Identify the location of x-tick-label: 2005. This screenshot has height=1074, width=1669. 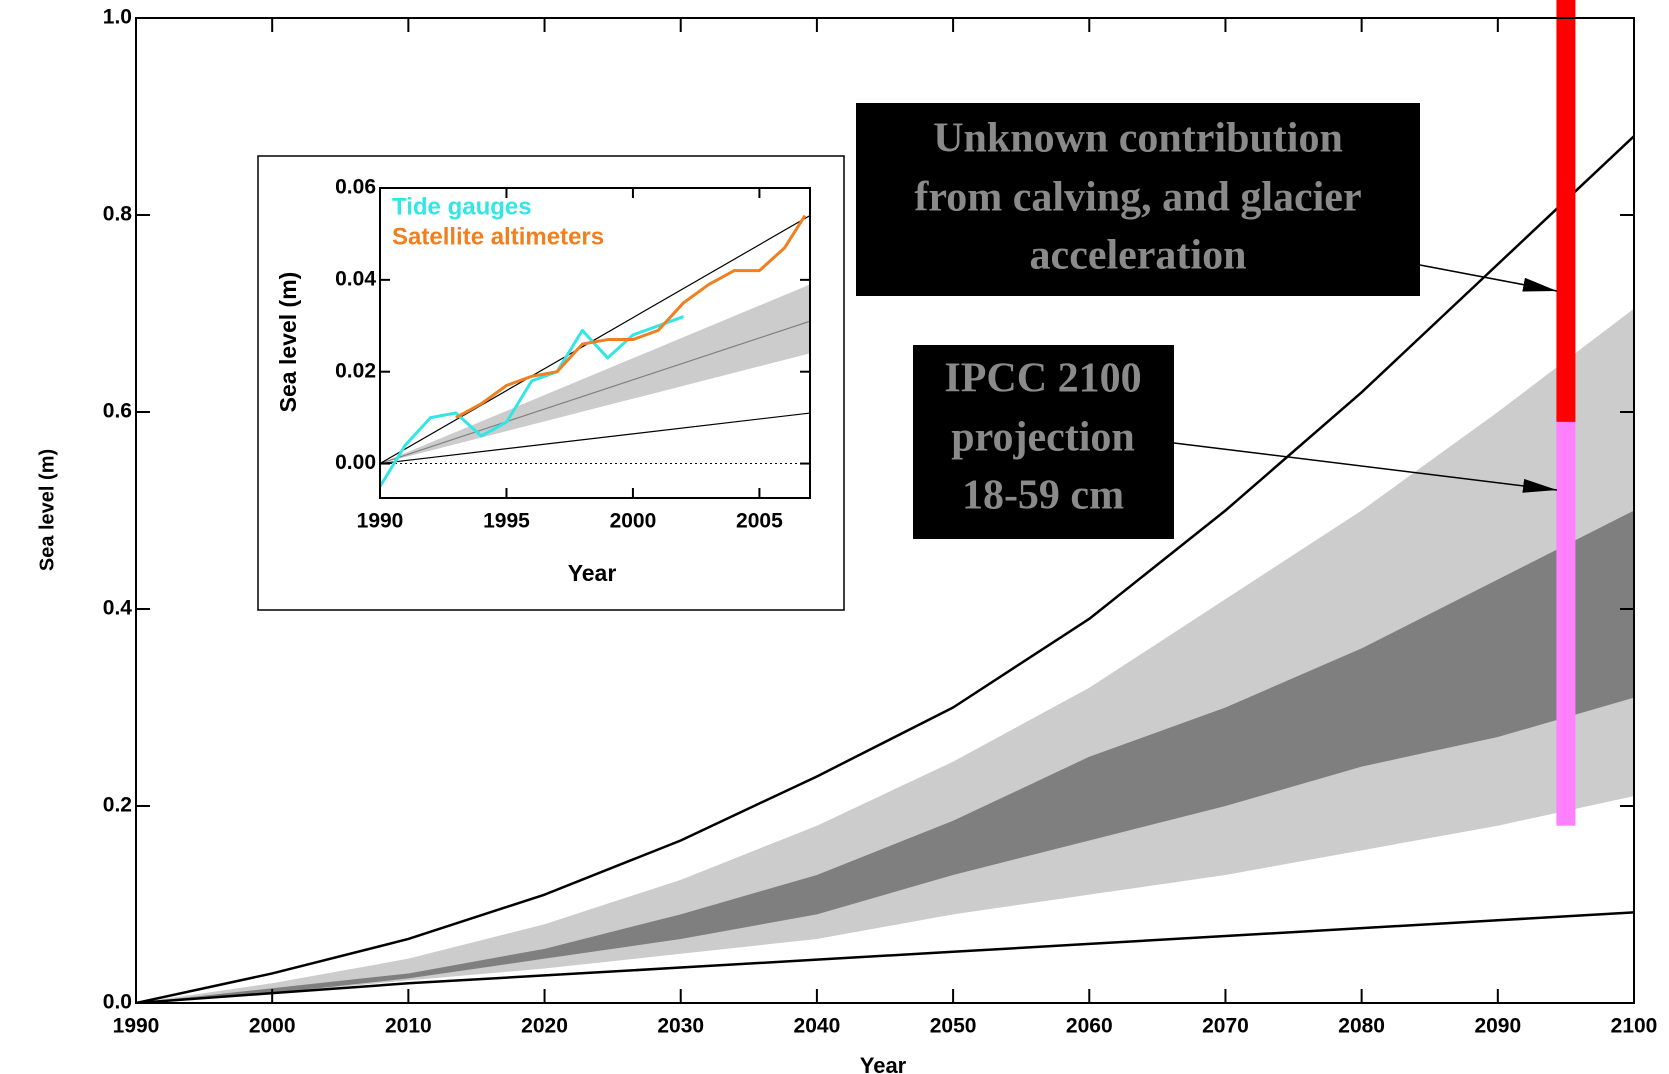
(759, 521).